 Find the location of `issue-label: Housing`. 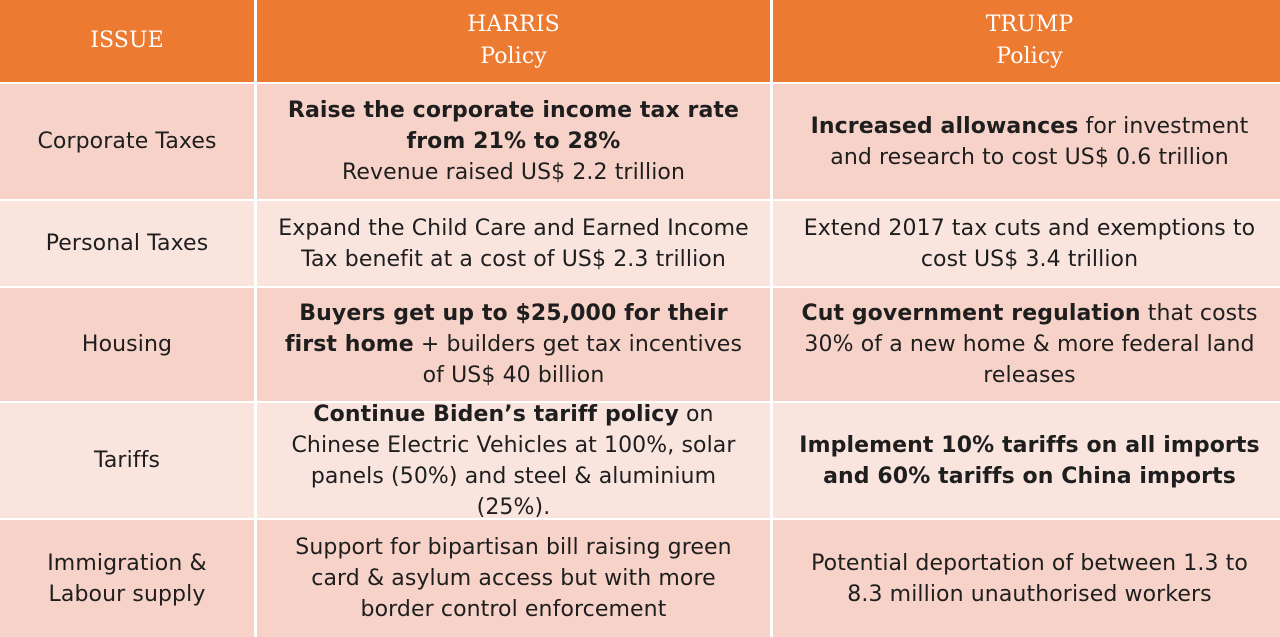

issue-label: Housing is located at coordinates (127, 344).